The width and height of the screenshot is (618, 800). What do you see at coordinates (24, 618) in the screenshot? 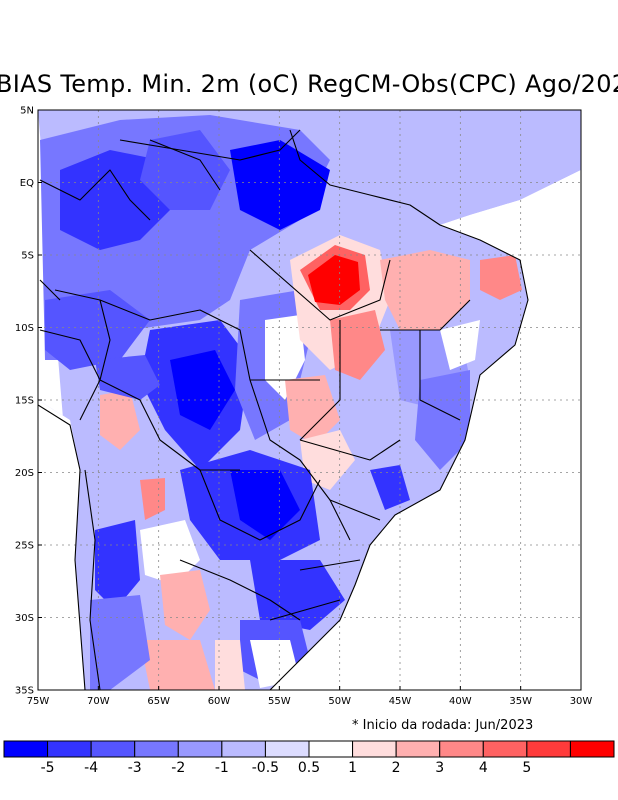
I see `lat-label: 30S` at bounding box center [24, 618].